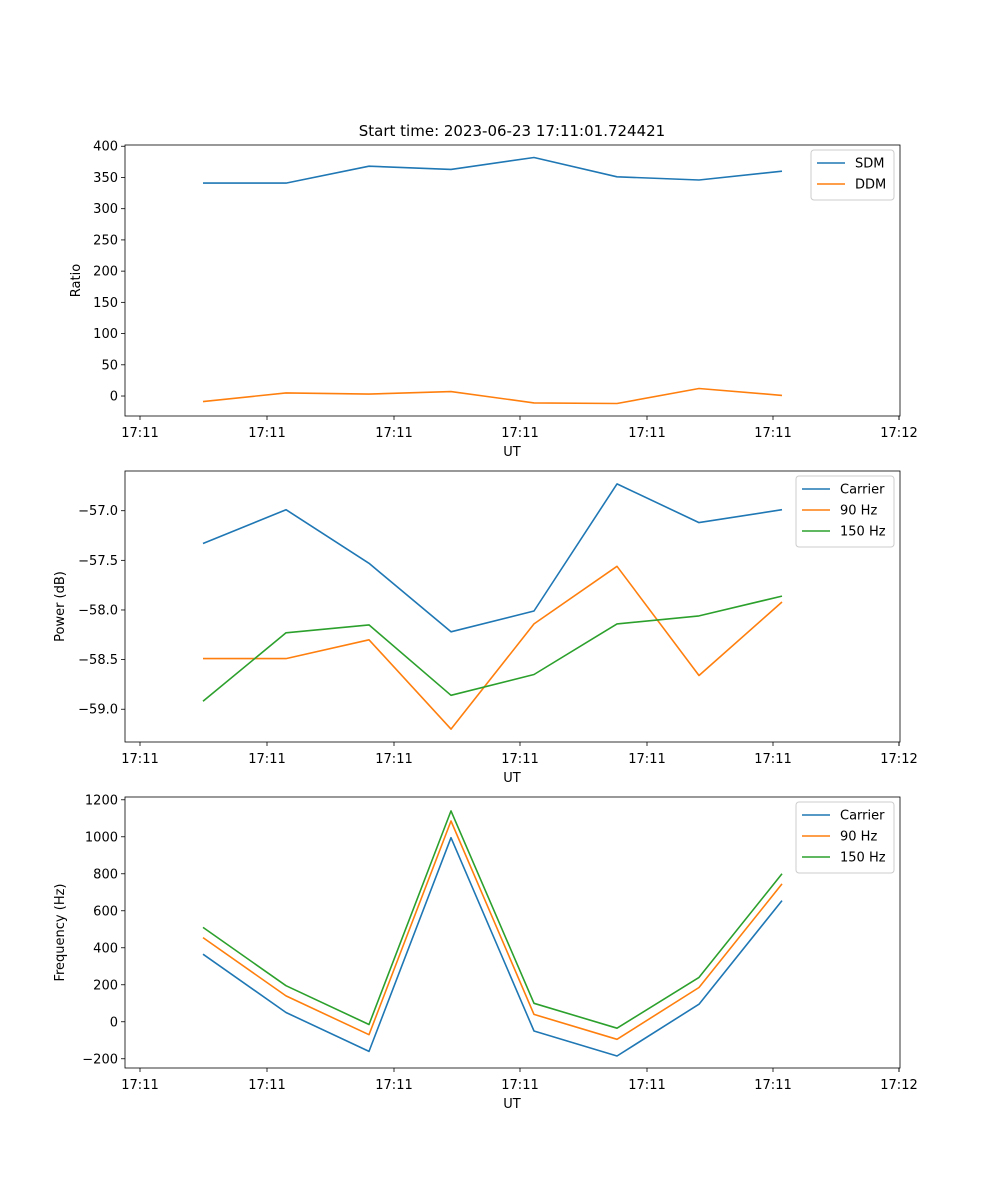 This screenshot has width=1000, height=1200. I want to click on y-tick-label: −200, so click(100, 1059).